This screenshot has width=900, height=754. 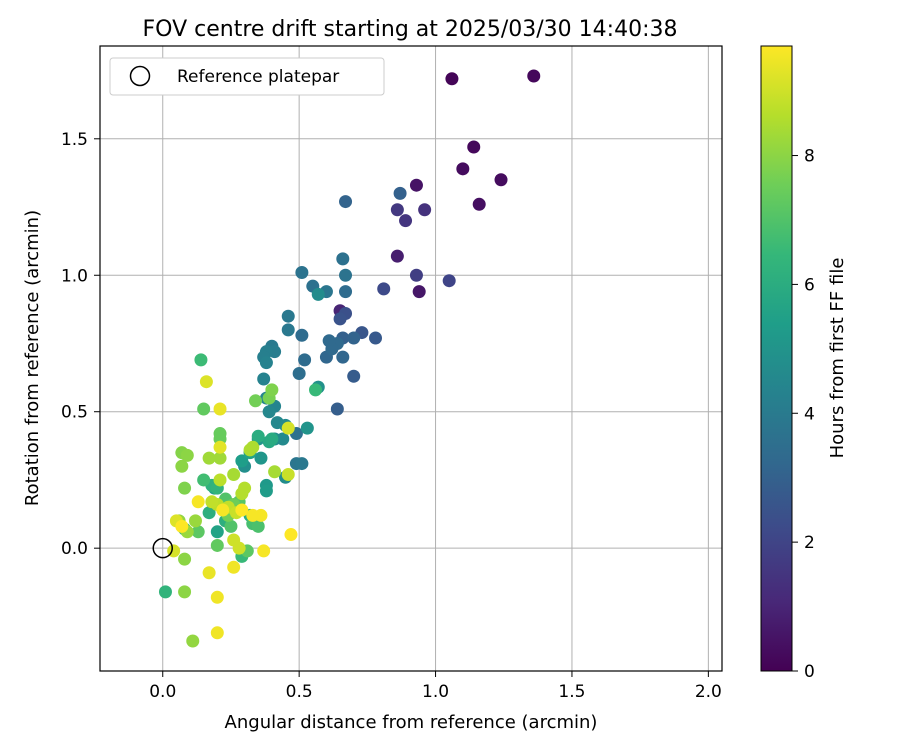 What do you see at coordinates (809, 157) in the screenshot?
I see `colorbar-tick-label: 8` at bounding box center [809, 157].